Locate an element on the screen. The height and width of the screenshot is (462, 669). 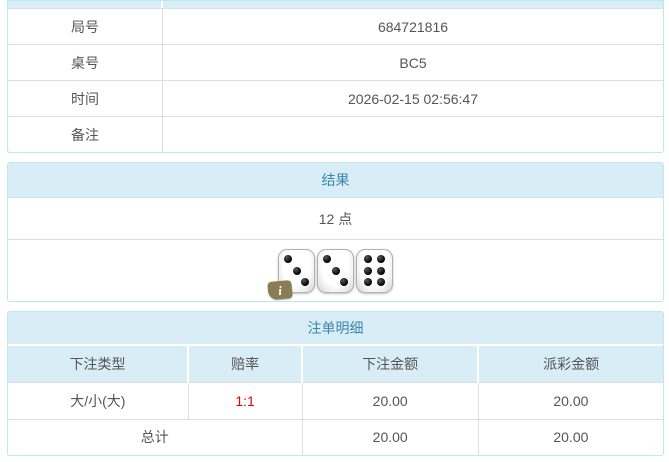
dice: i is located at coordinates (330, 274).